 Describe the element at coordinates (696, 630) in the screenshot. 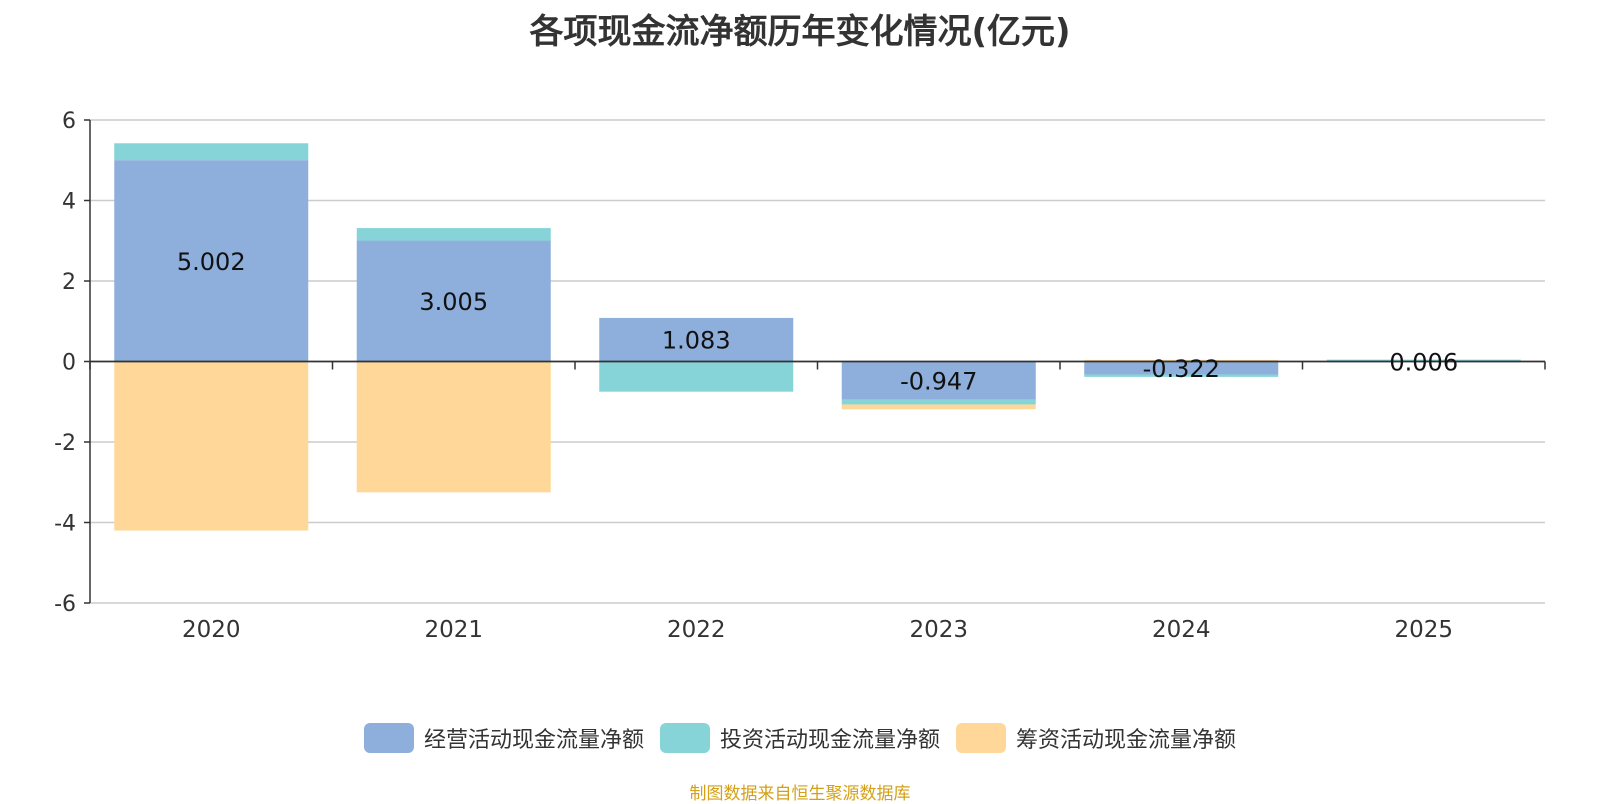

I see `x-tick-label: 2022` at that location.